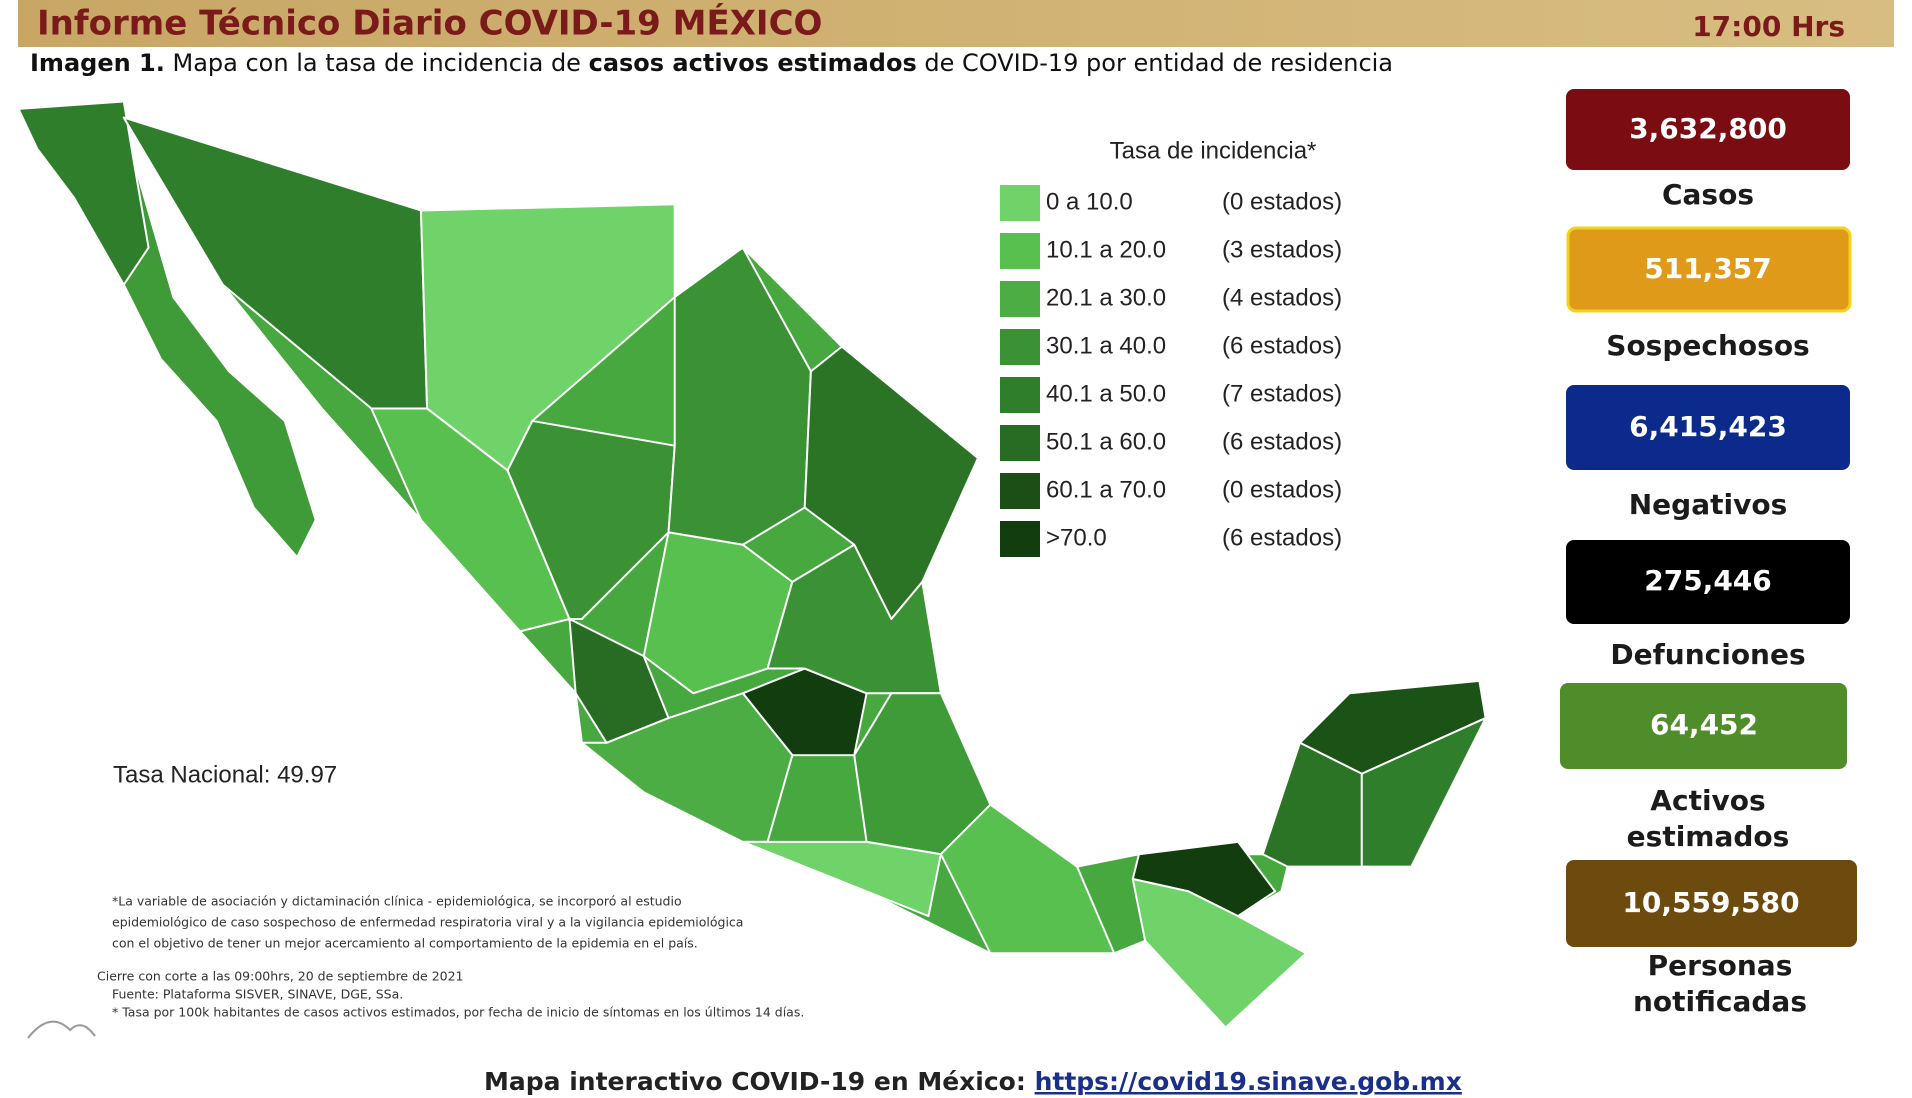 The image size is (1912, 1098). Describe the element at coordinates (1158, 63) in the screenshot. I see `subtitle-text: de COVID-19 por entidad de residencia` at that location.